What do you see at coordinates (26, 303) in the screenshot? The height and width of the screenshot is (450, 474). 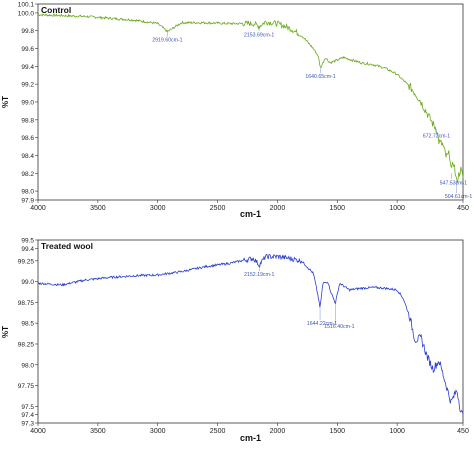 I see `y-tick-label: 98.75` at bounding box center [26, 303].